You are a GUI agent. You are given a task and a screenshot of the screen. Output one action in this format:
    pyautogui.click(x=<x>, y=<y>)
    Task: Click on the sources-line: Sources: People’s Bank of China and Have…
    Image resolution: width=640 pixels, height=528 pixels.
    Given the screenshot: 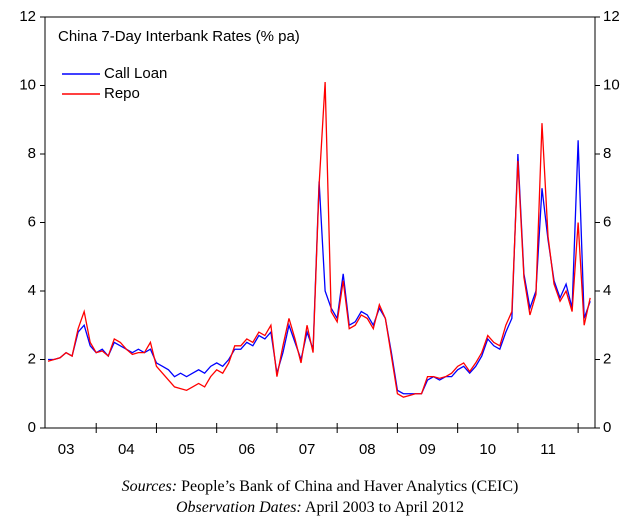 What is the action you would take?
    pyautogui.click(x=320, y=486)
    